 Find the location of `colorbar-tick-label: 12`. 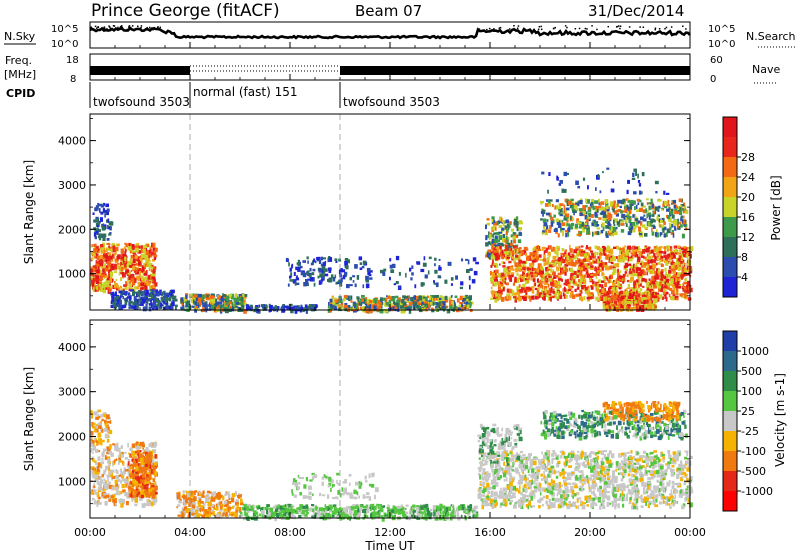

colorbar-tick-label: 12 is located at coordinates (748, 237).